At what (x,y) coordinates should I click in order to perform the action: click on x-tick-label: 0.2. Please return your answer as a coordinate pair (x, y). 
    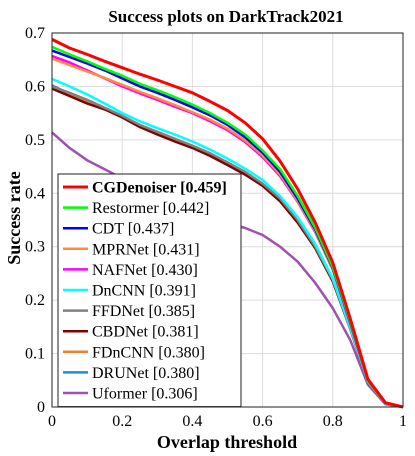
    Looking at the image, I should click on (122, 421).